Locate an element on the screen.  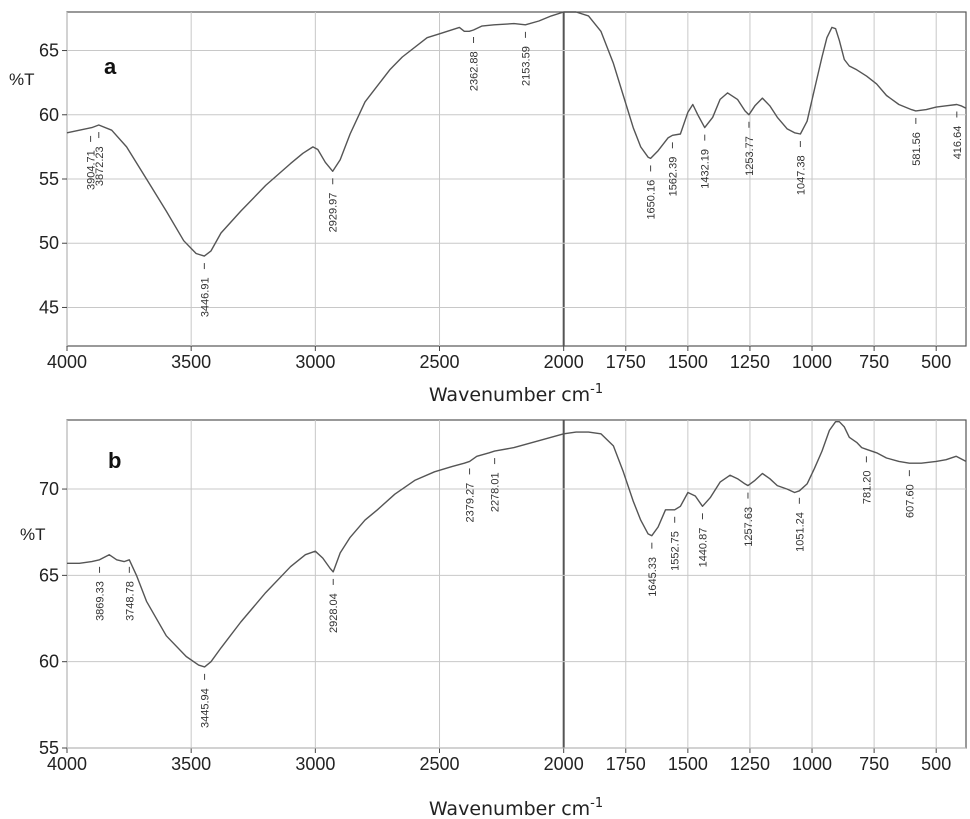
peak-label: 1645.33 is located at coordinates (653, 577).